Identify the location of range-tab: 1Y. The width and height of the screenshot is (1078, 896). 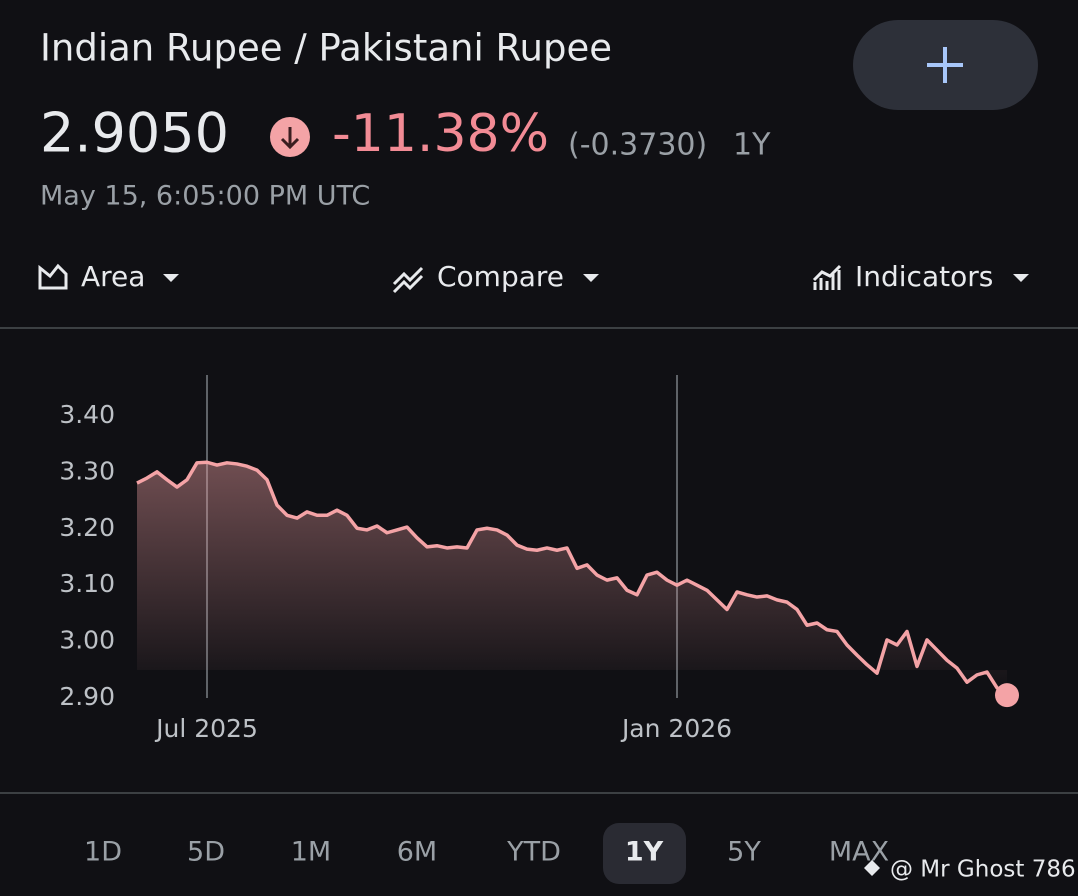
(644, 852).